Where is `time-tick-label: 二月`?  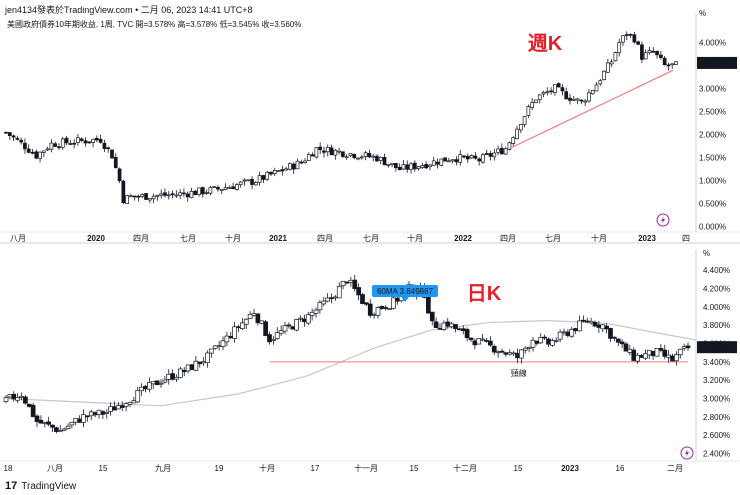
time-tick-label: 二月 is located at coordinates (675, 468).